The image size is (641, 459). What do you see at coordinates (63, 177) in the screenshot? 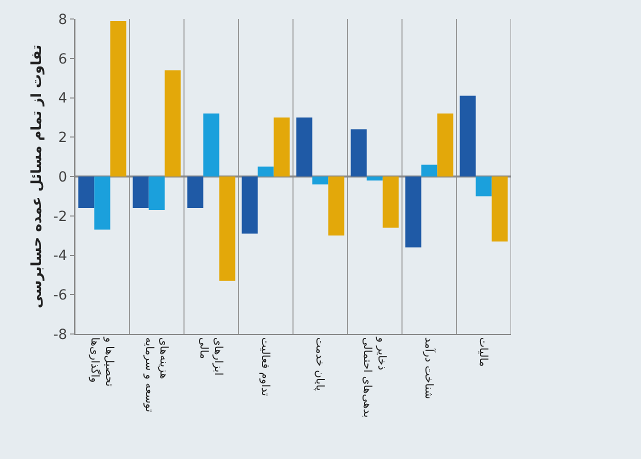
I see `y-tick-label: 0` at bounding box center [63, 177].